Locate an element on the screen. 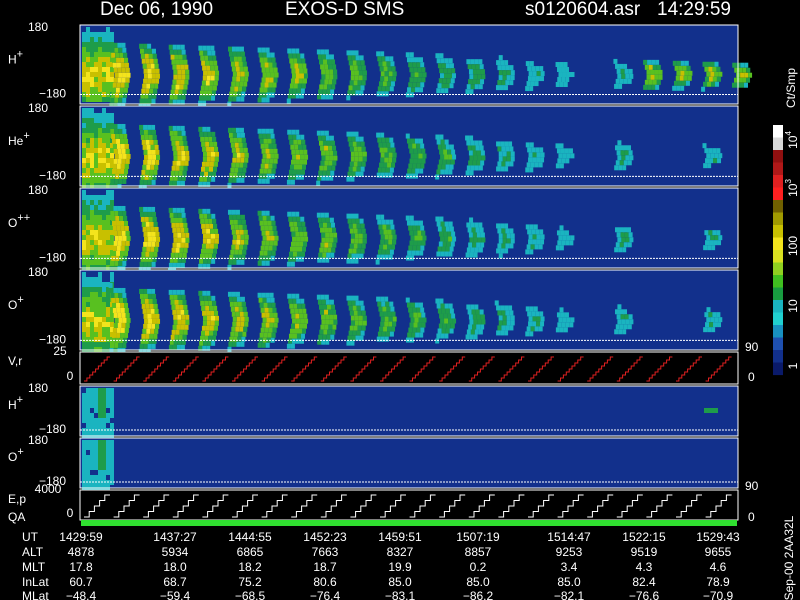 Image resolution: width=800 pixels, height=600 pixels. panel-frame is located at coordinates (409, 146).